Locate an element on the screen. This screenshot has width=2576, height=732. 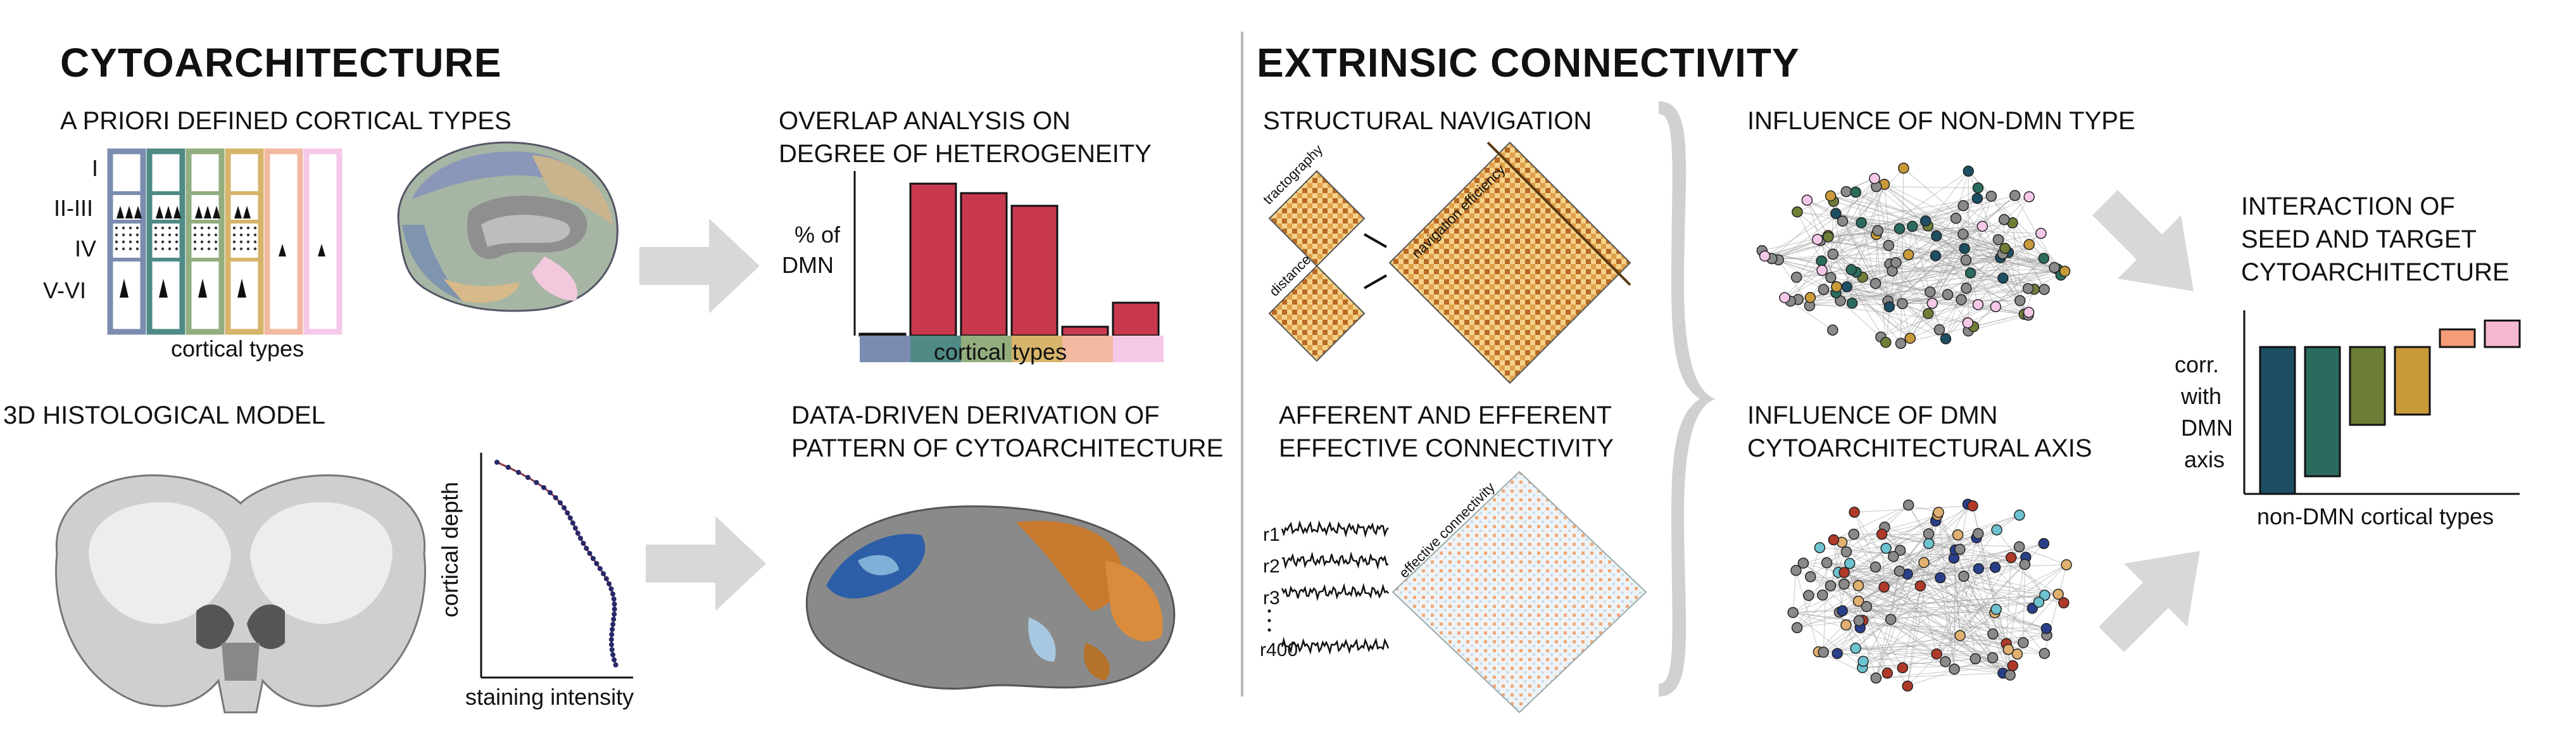
interaction-ylabel-3: DMN is located at coordinates (2207, 428).